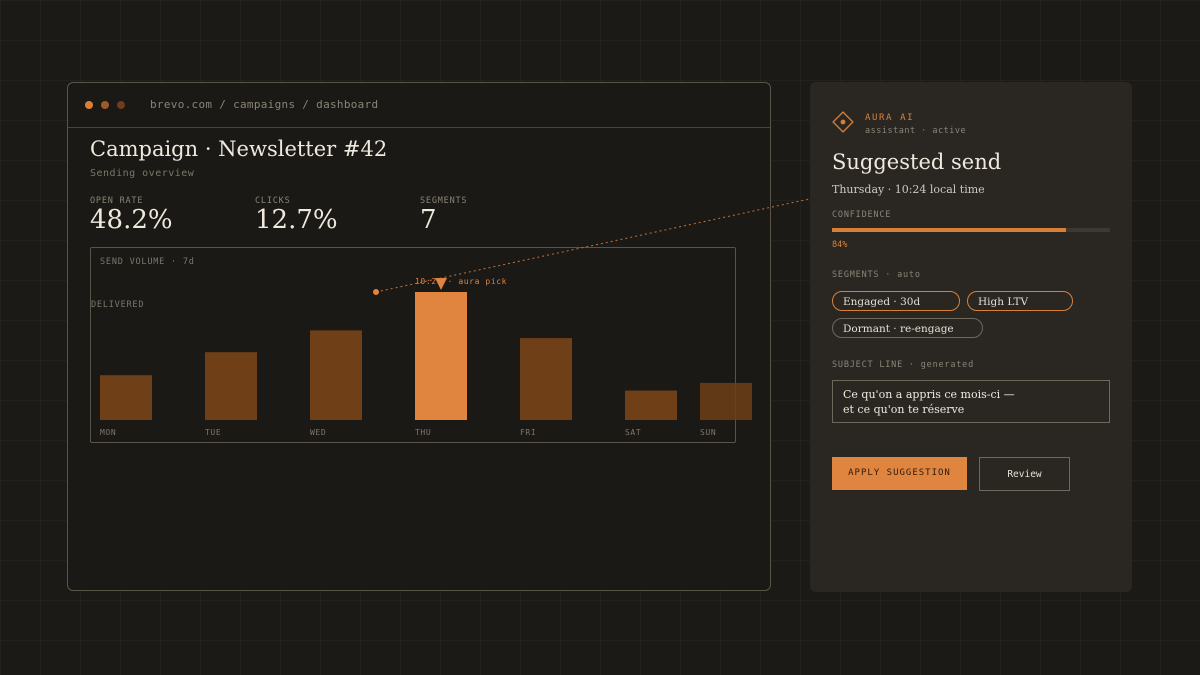 Image resolution: width=1200 pixels, height=675 pixels. Describe the element at coordinates (904, 409) in the screenshot. I see `subject-line-text-2: et ce qu'on te réserve` at that location.